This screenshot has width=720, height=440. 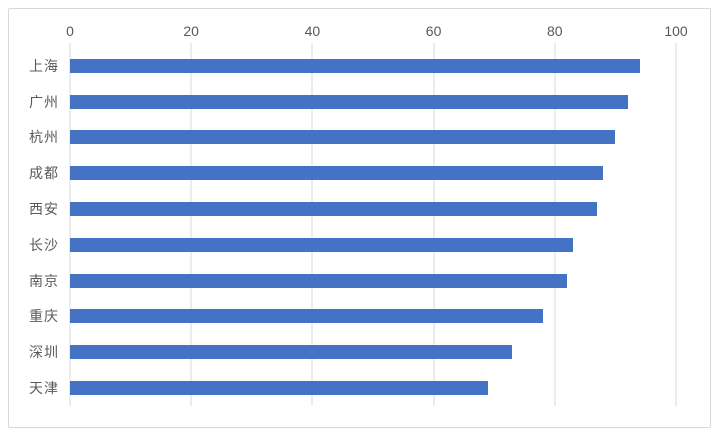 I want to click on category-label-成都: 成都, so click(x=44, y=173).